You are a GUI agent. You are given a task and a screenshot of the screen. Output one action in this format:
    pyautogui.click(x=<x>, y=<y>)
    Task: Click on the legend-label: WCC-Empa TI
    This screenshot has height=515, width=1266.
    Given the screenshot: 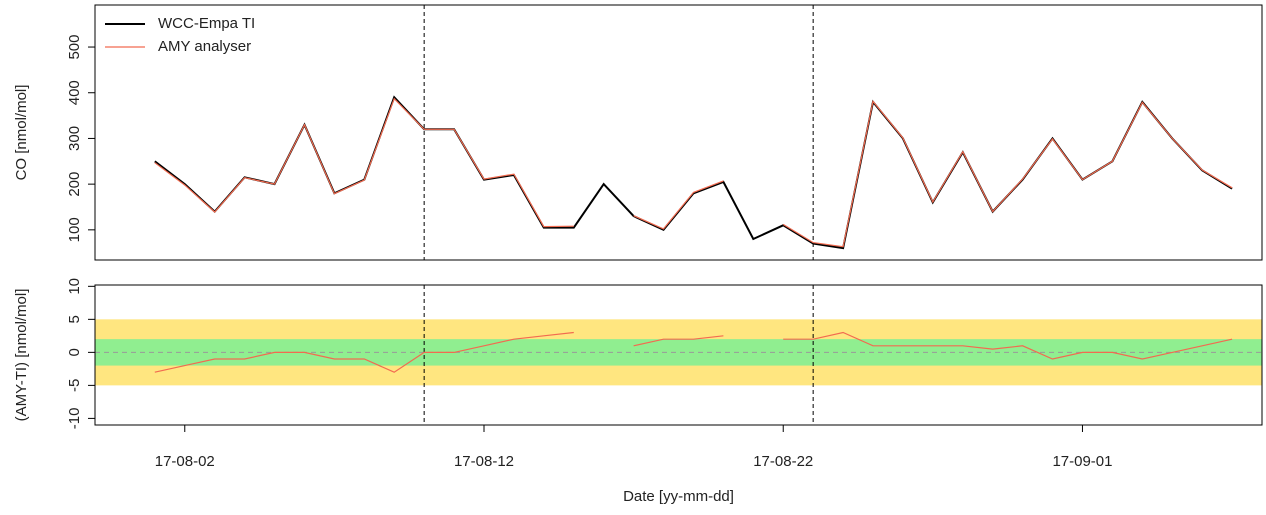 What is the action you would take?
    pyautogui.click(x=206, y=23)
    